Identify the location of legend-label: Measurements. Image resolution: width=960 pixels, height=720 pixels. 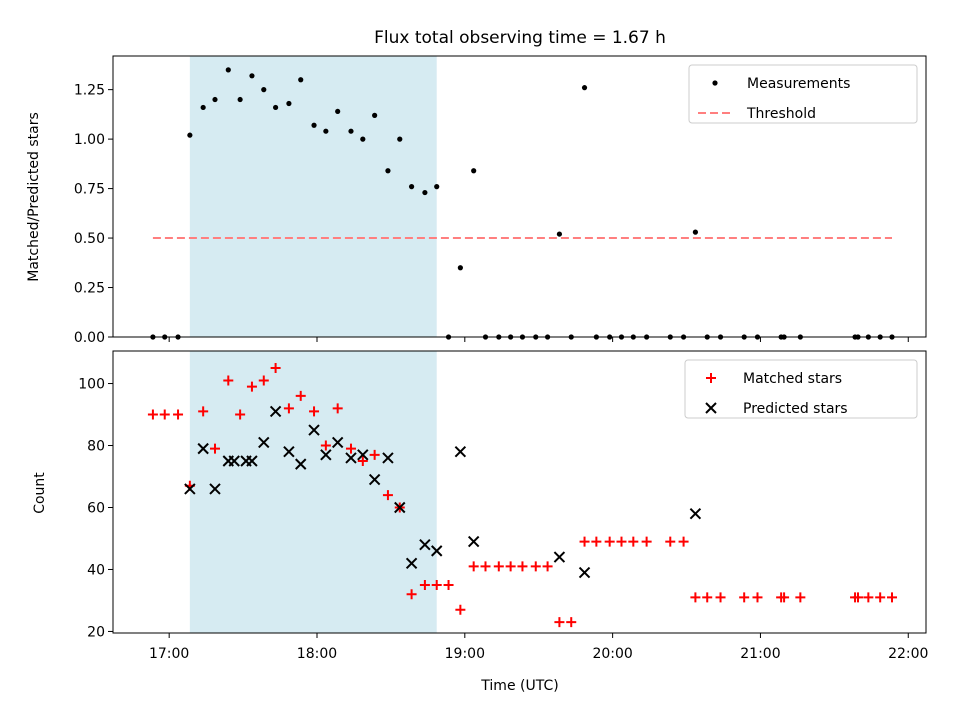
(798, 84).